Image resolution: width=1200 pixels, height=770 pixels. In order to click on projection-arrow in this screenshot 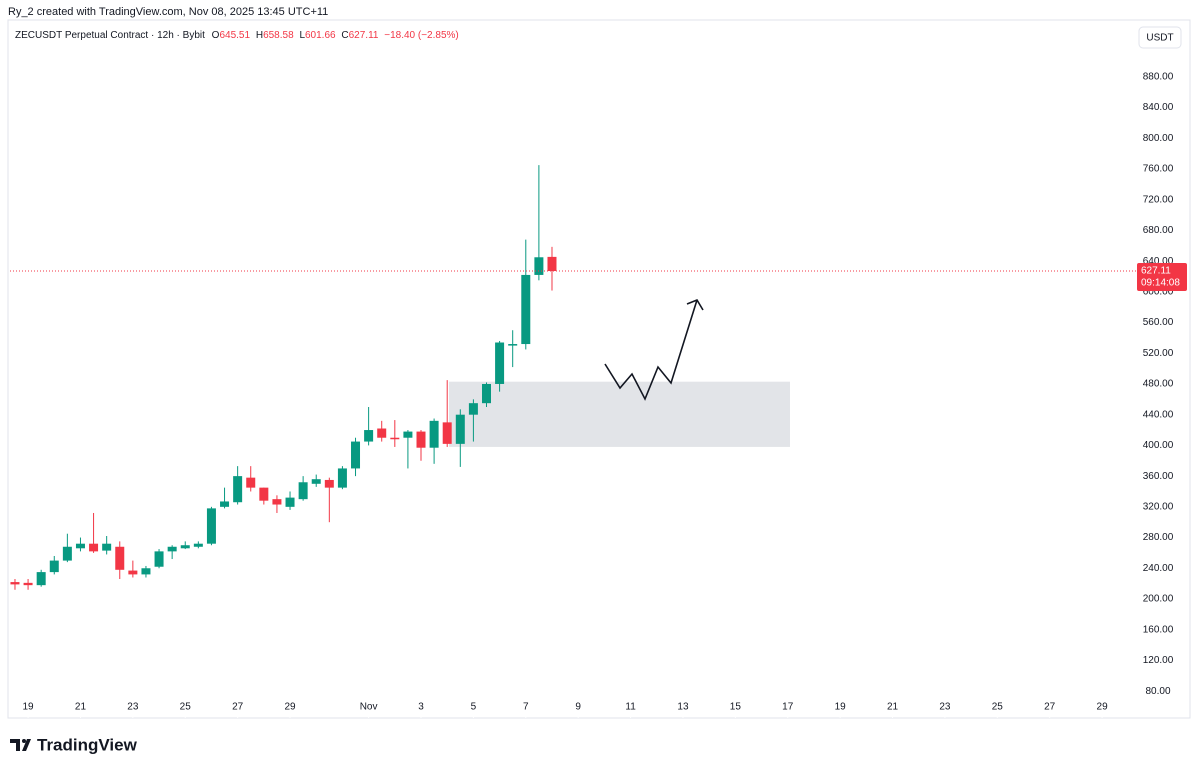, I will do `click(654, 350)`.